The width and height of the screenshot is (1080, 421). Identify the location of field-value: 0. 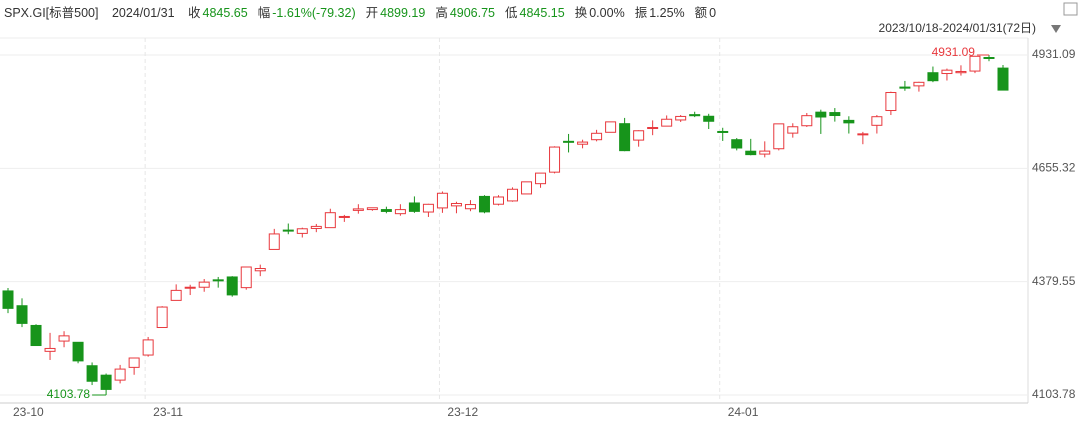
(713, 13).